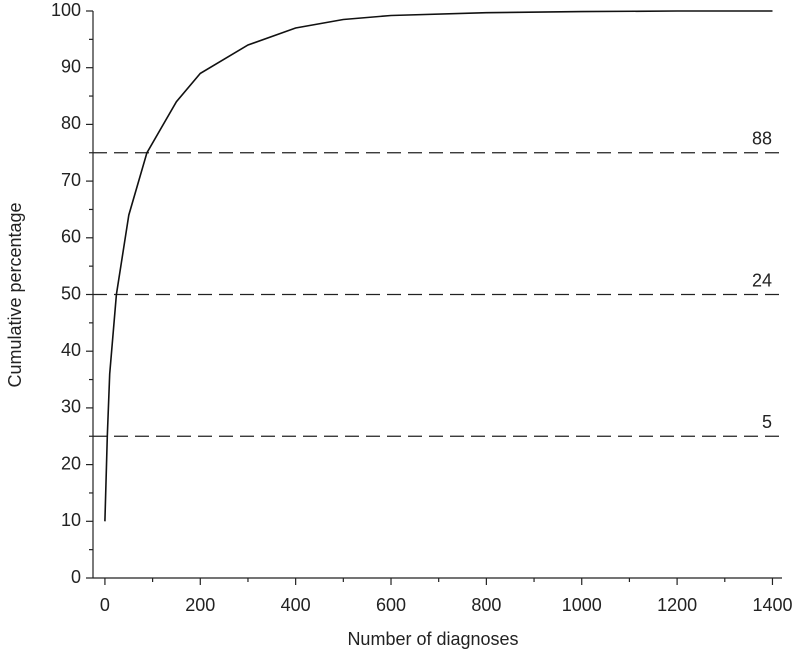  Describe the element at coordinates (15, 294) in the screenshot. I see `y-axis-title: Cumulative percentage` at that location.